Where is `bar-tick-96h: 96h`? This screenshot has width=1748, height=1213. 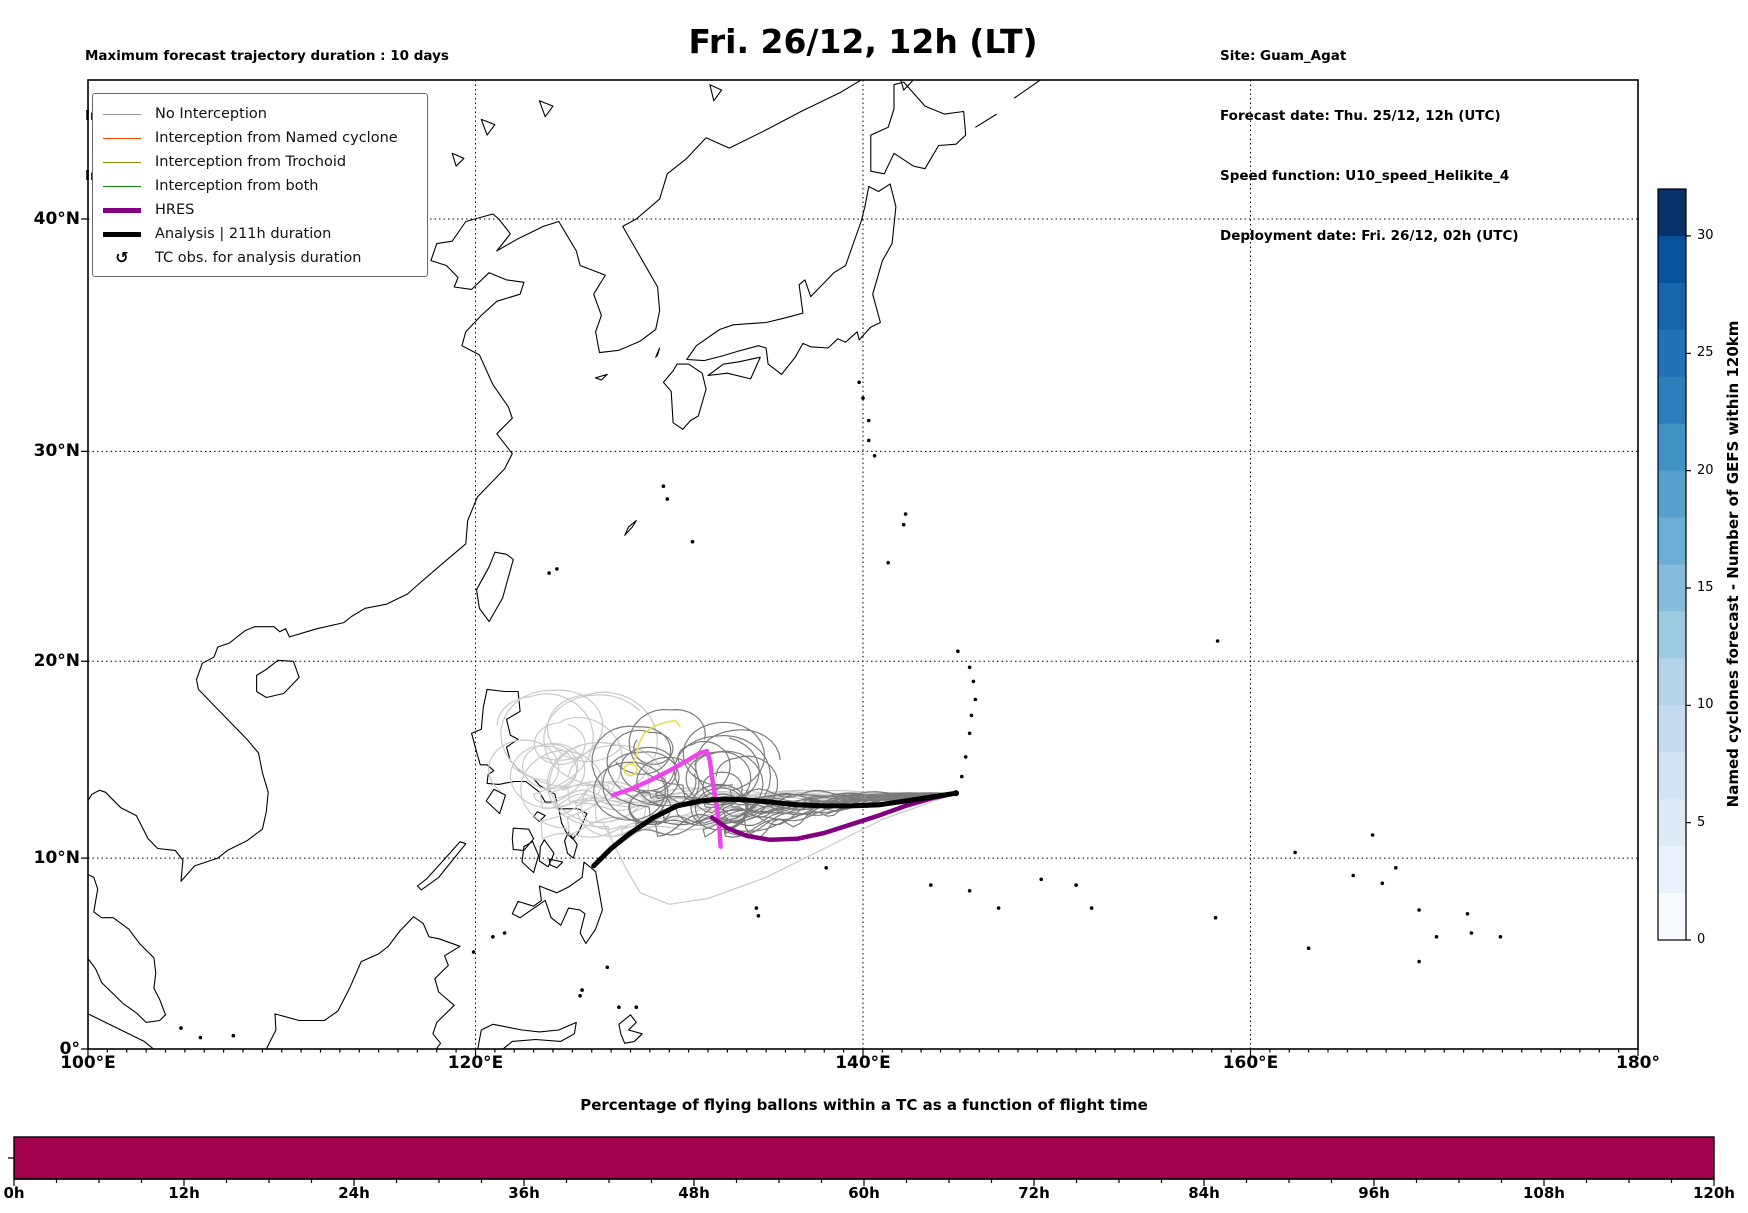 bar-tick-96h: 96h is located at coordinates (1374, 1193).